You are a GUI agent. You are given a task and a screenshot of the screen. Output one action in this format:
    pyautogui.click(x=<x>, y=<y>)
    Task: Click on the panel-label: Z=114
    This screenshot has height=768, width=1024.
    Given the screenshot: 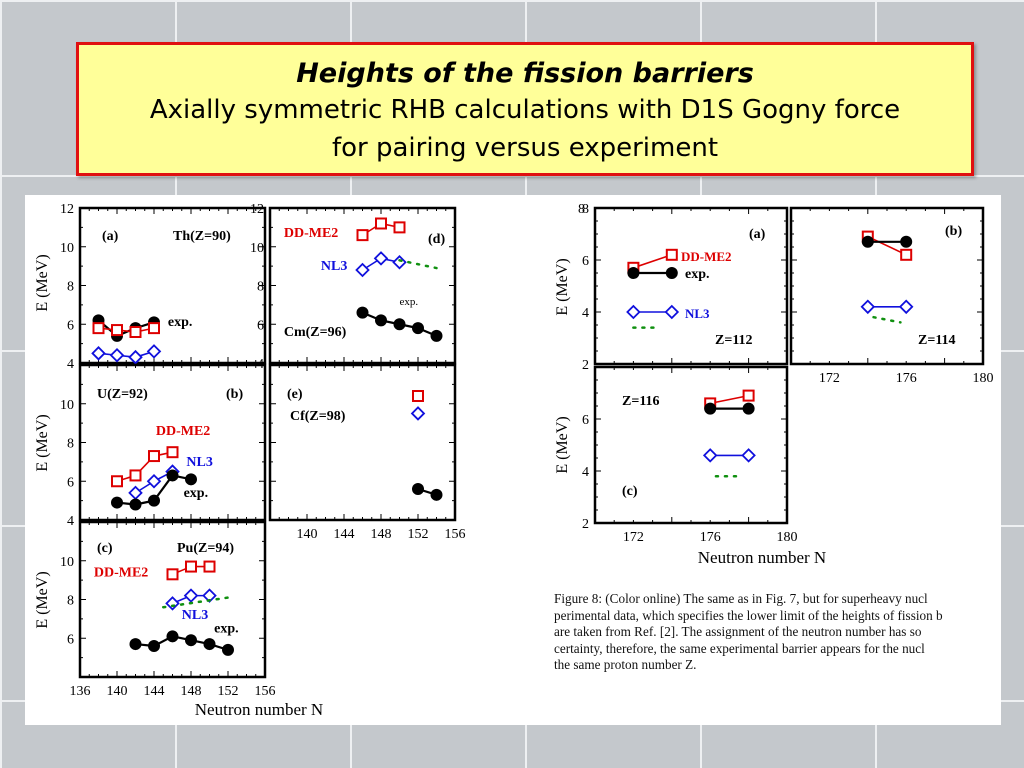 What is the action you would take?
    pyautogui.click(x=937, y=340)
    